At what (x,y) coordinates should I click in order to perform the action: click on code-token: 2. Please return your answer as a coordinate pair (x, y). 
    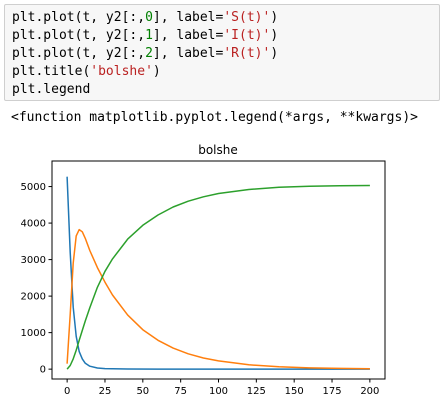
    Looking at the image, I should click on (149, 53).